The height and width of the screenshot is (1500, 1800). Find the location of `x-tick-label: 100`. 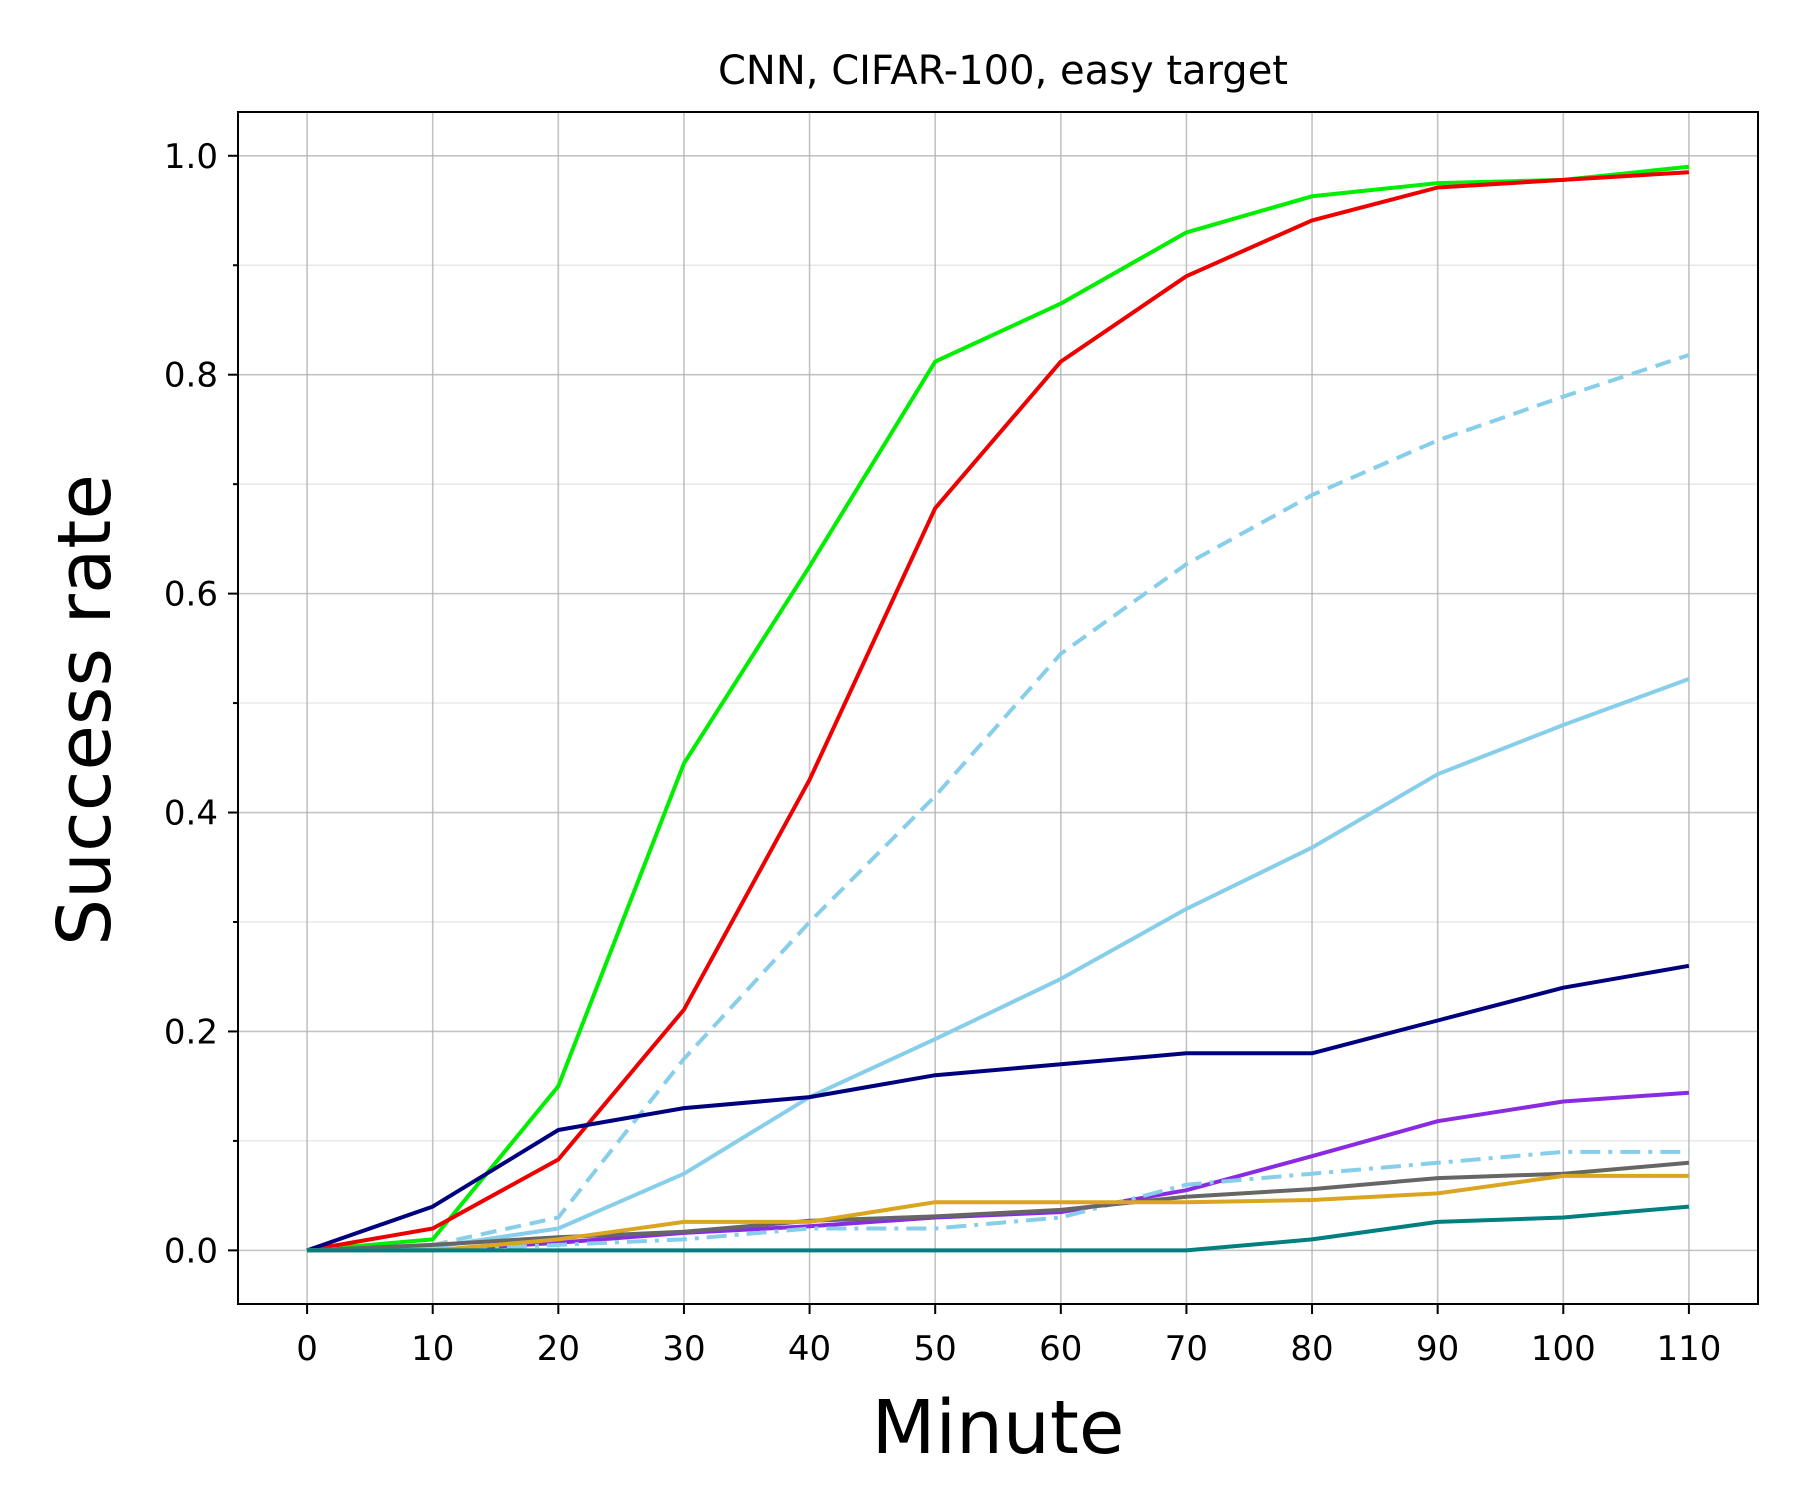

x-tick-label: 100 is located at coordinates (1563, 1349).